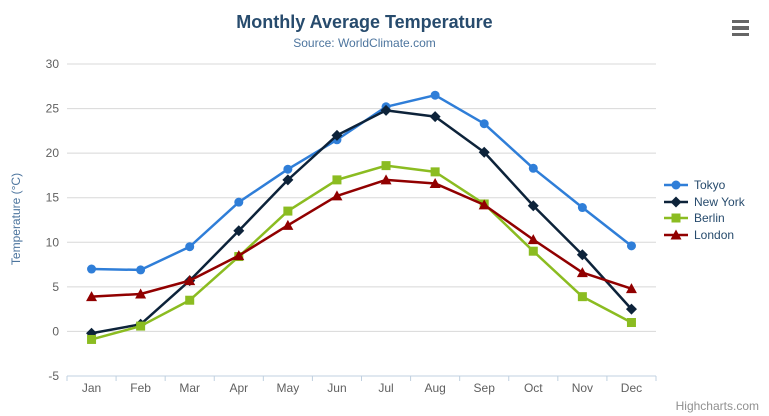  I want to click on chart-subtitle: Source: WorldClimate.com, so click(364, 43).